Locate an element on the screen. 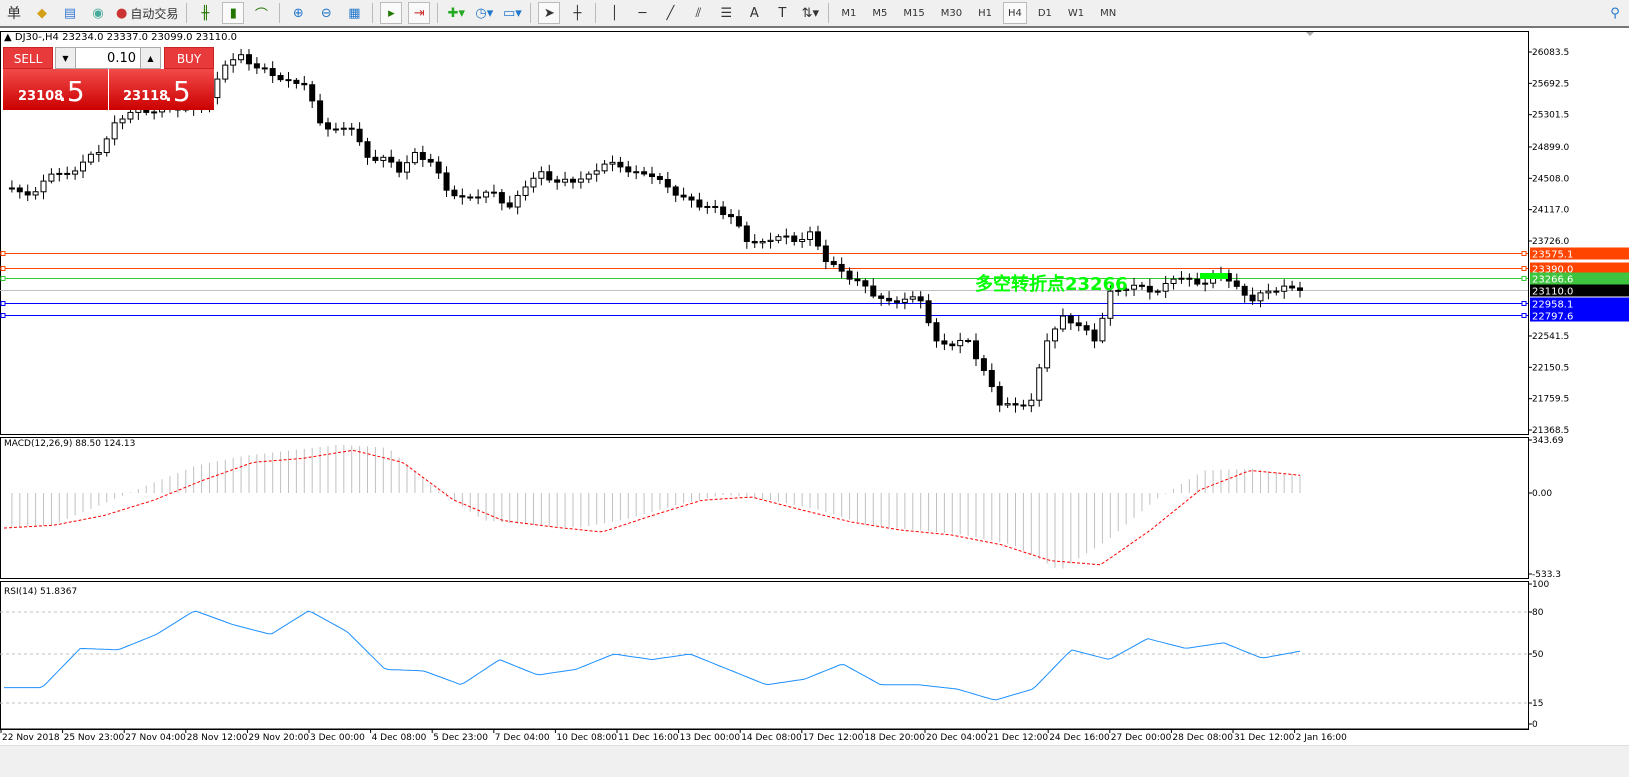  lot-decrease-button: ▼ is located at coordinates (66, 58).